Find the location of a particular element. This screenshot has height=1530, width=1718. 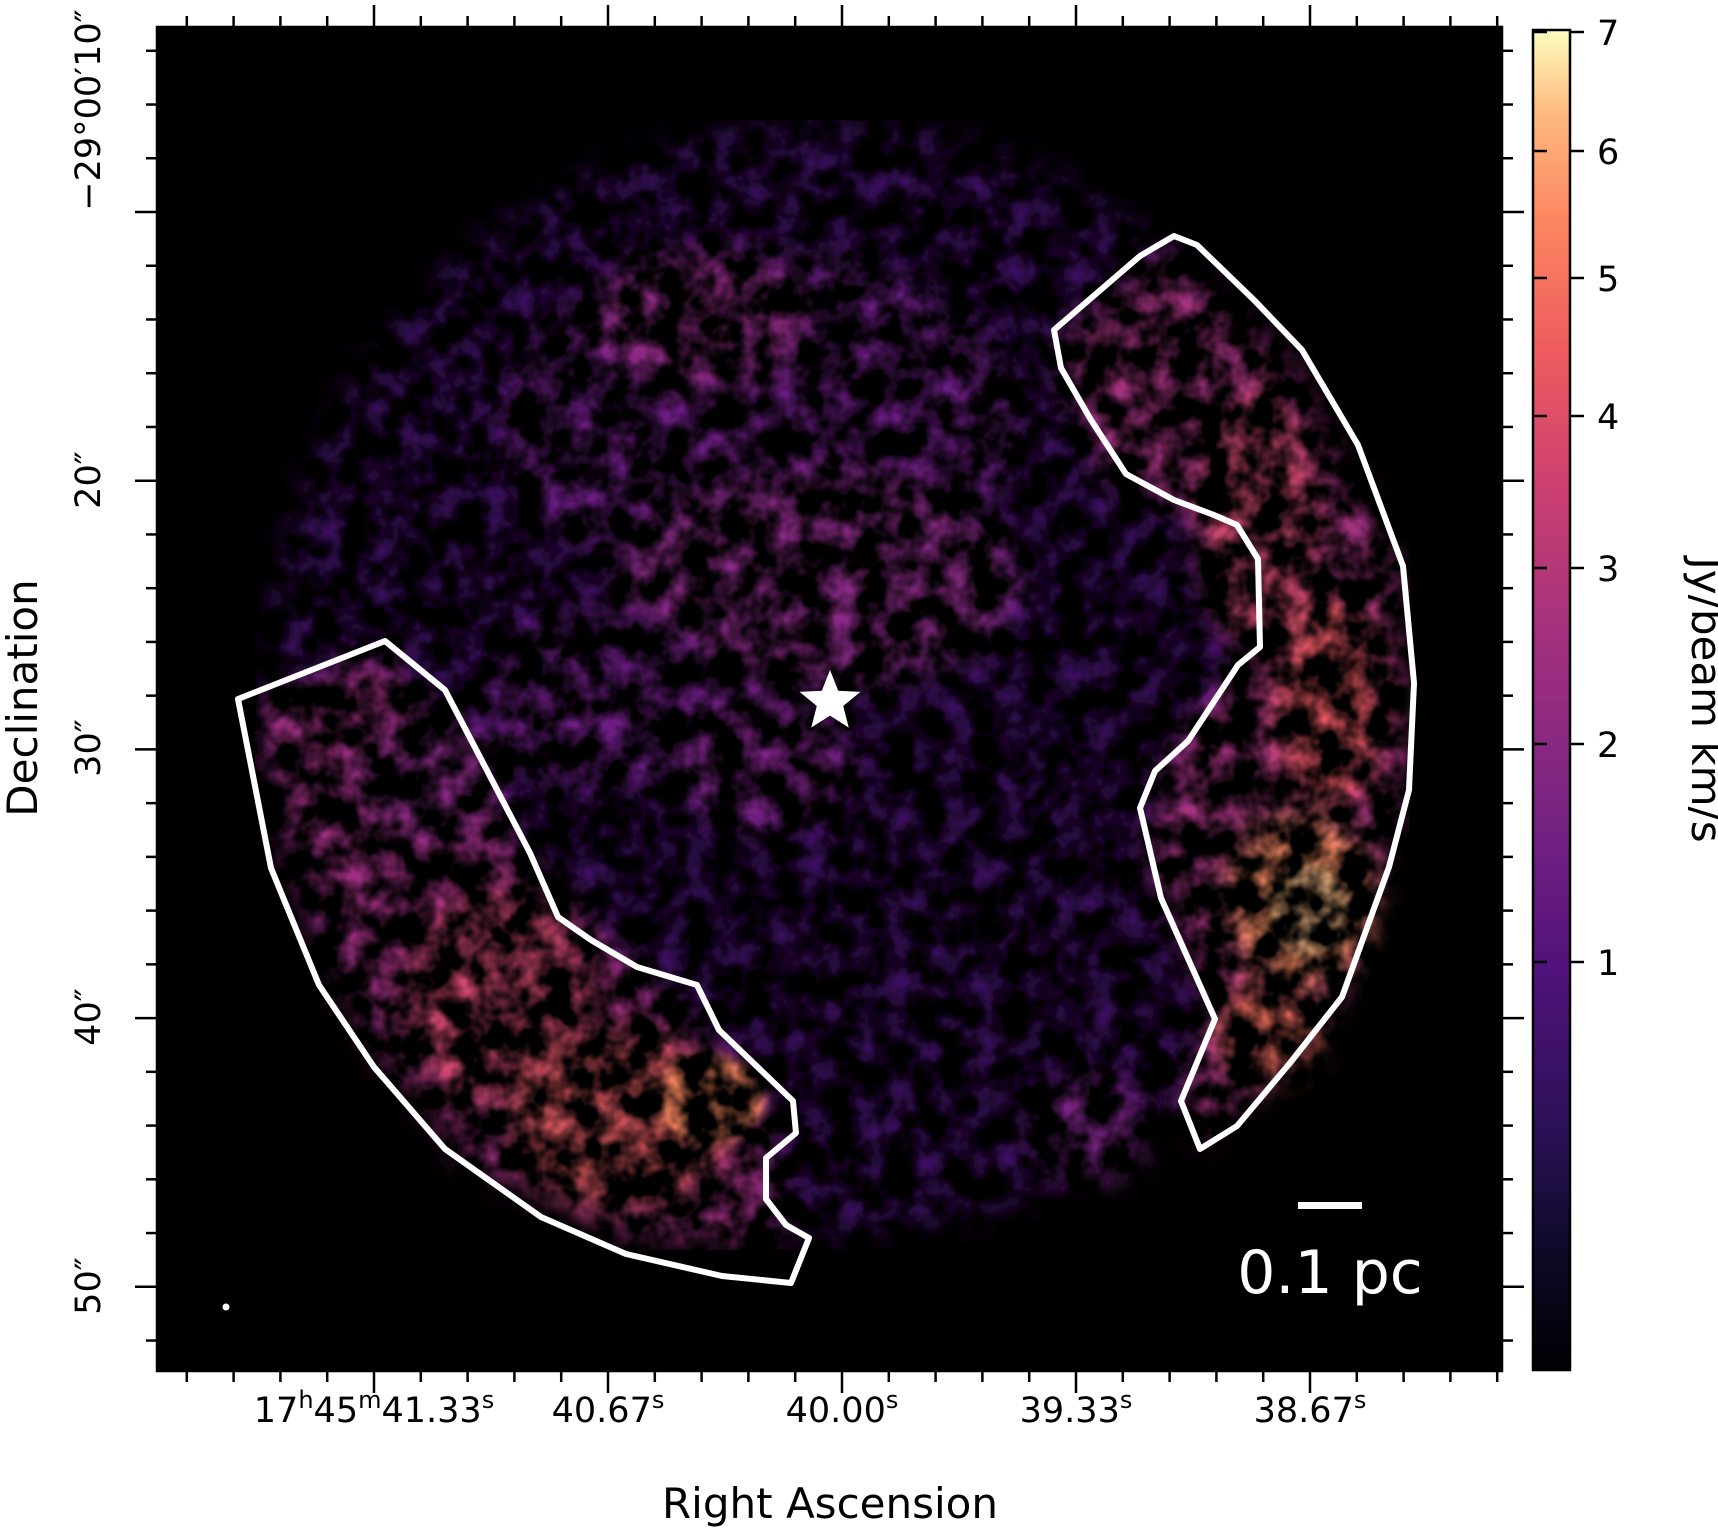

x-tick-label-4: 38.67s is located at coordinates (1310, 1408).